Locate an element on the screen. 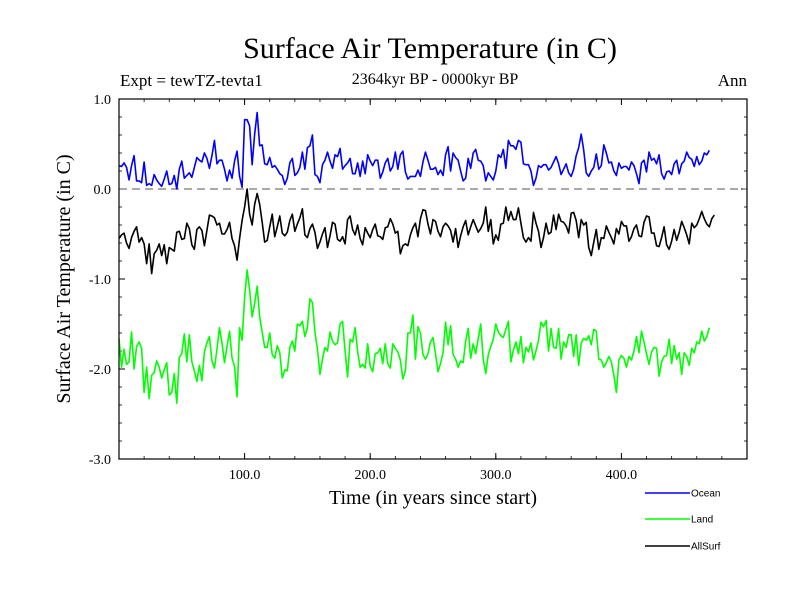  x-tick-label: 400.0 is located at coordinates (622, 475).